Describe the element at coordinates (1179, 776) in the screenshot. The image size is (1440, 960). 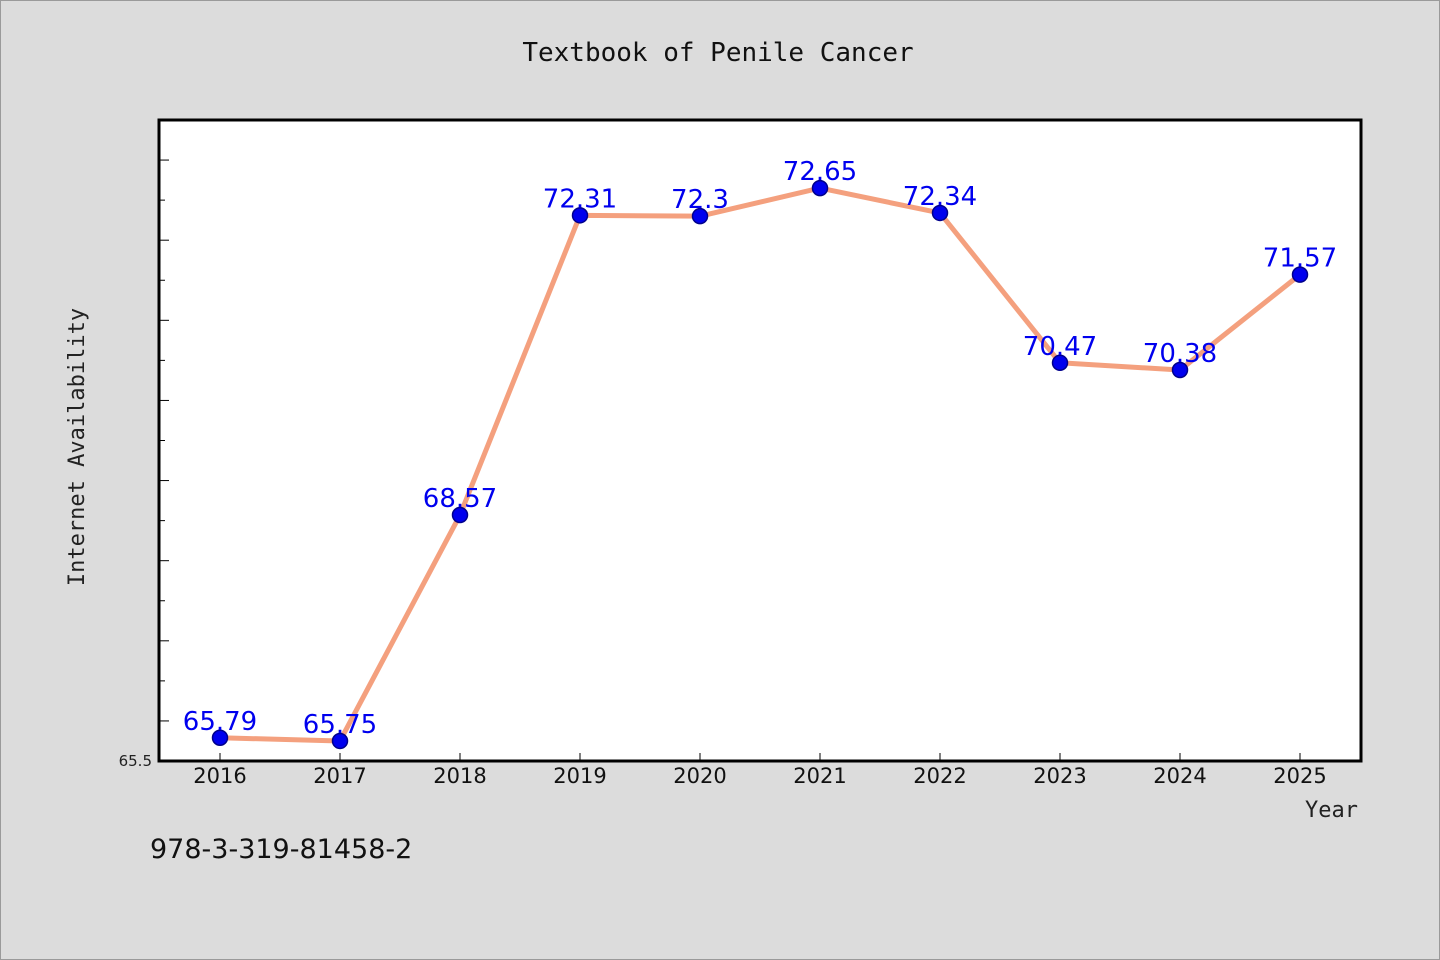
I see `x-tick-label: 2024` at that location.